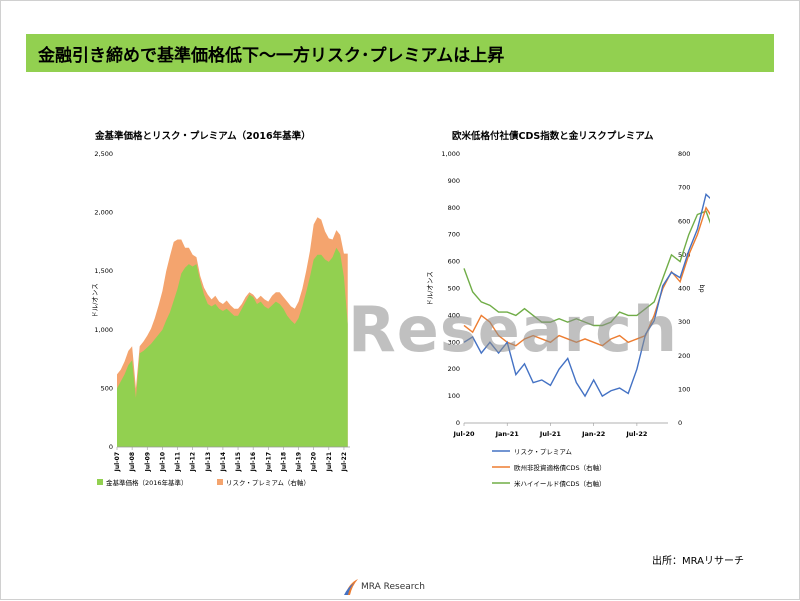  Describe the element at coordinates (684, 188) in the screenshot. I see `right-y-tick-label: 700` at that location.